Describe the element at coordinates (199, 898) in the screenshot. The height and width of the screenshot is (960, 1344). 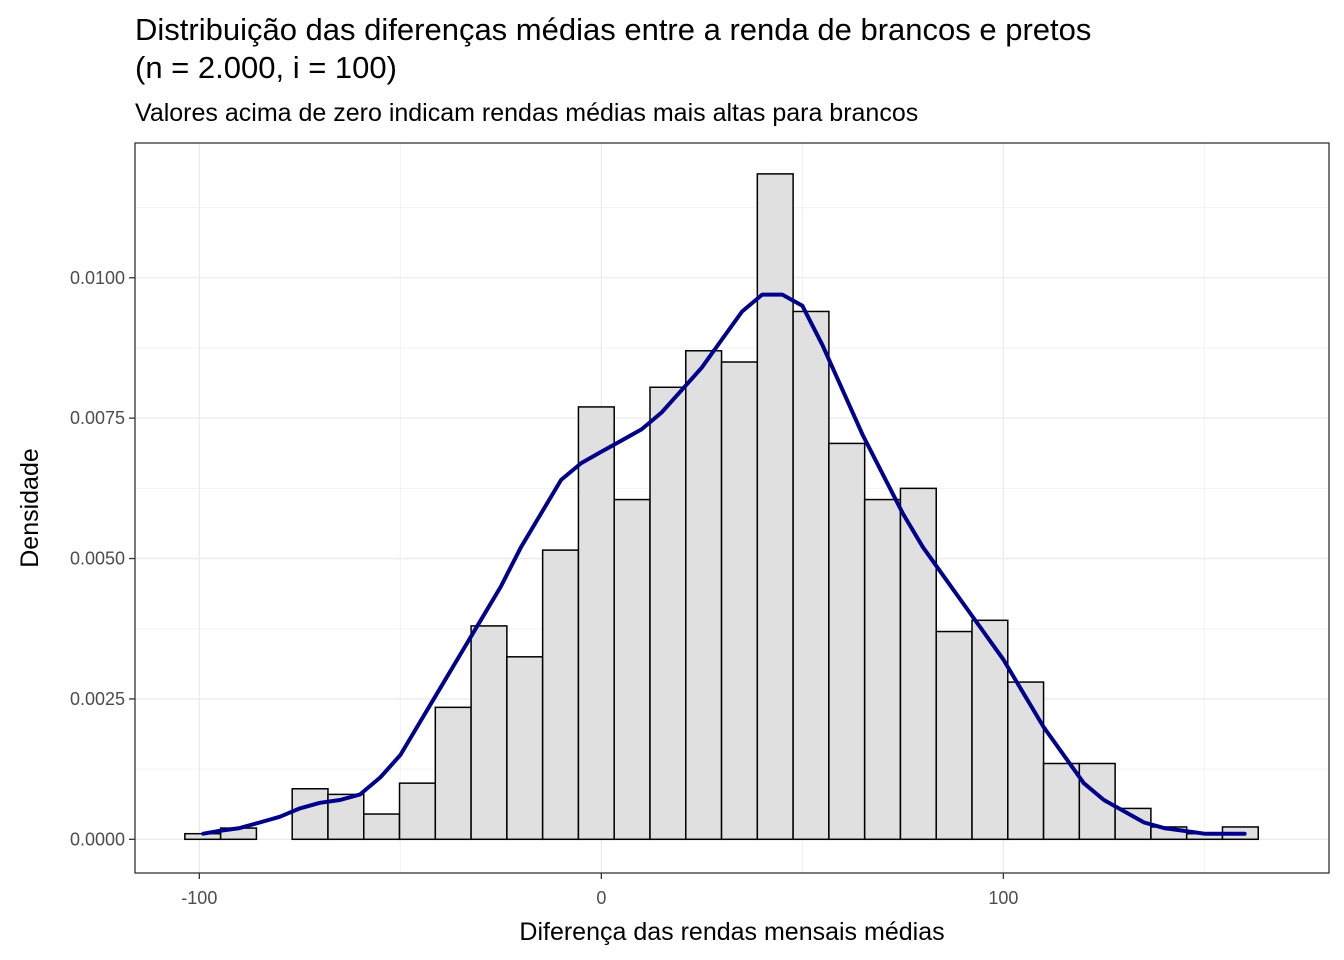
I see `x-tick-label: -100` at that location.